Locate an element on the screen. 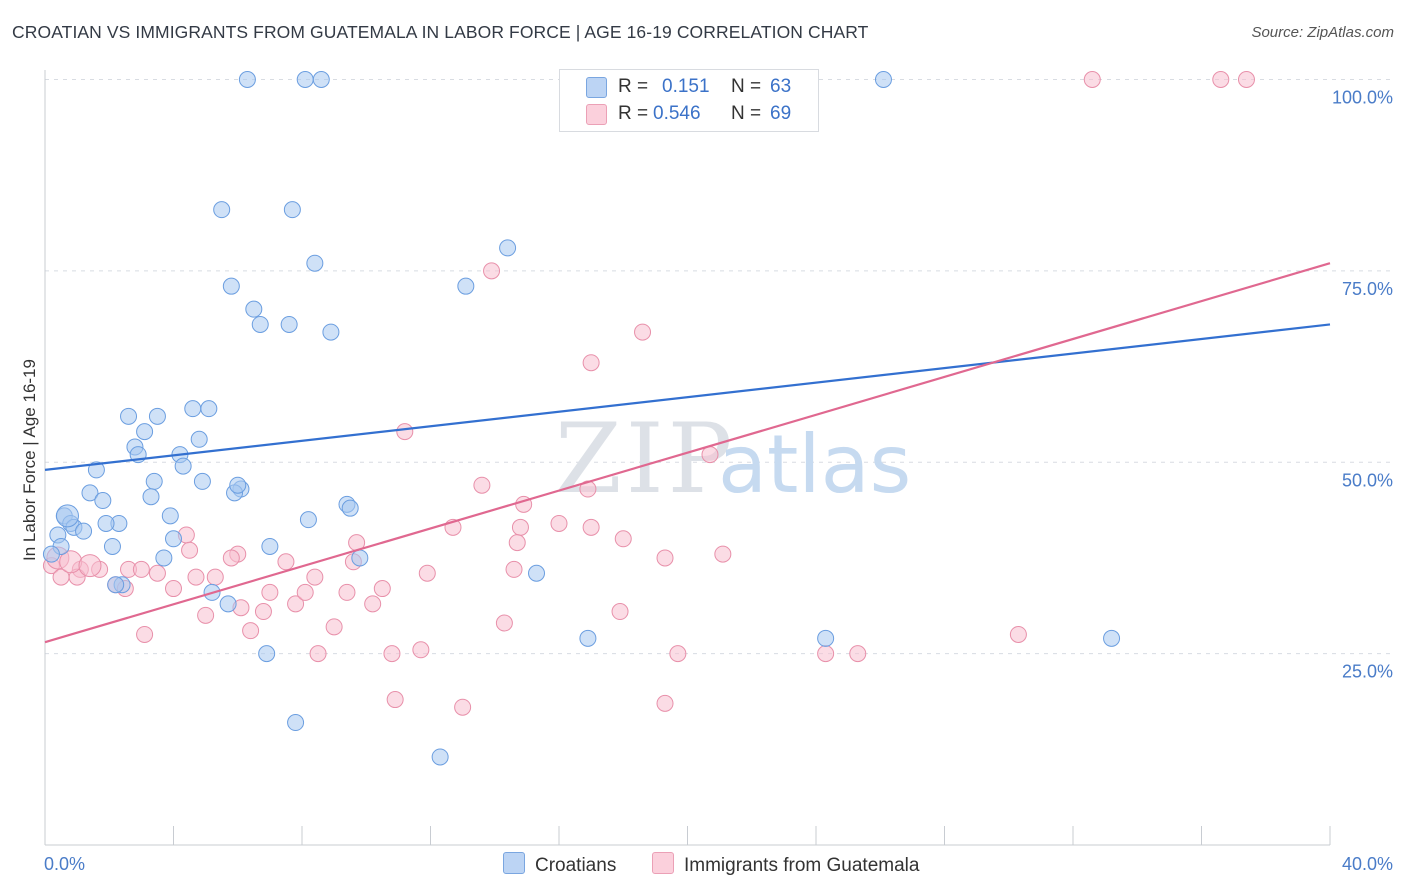  legend-n-label: N = is located at coordinates (746, 113).